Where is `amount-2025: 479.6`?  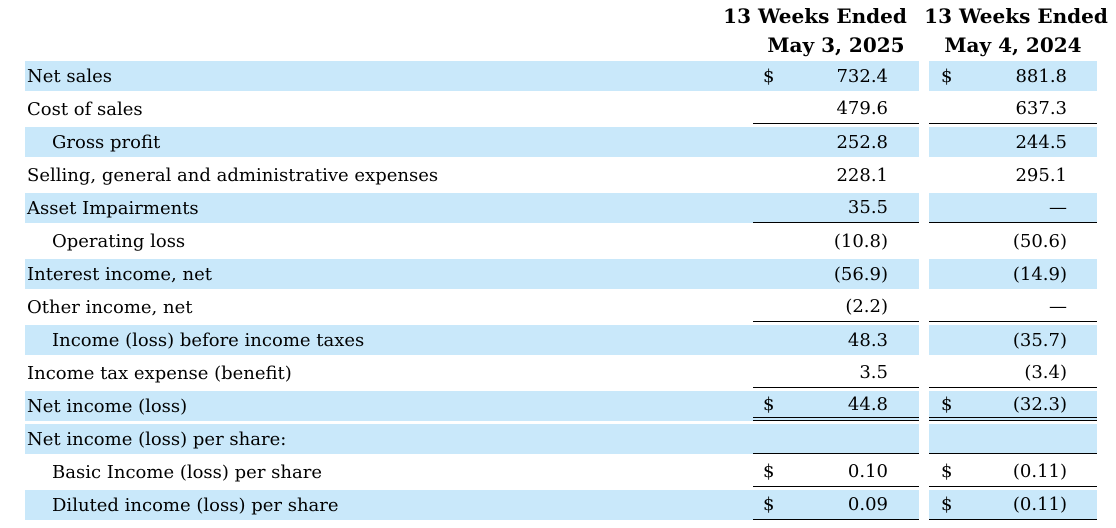
amount-2025: 479.6 is located at coordinates (862, 108).